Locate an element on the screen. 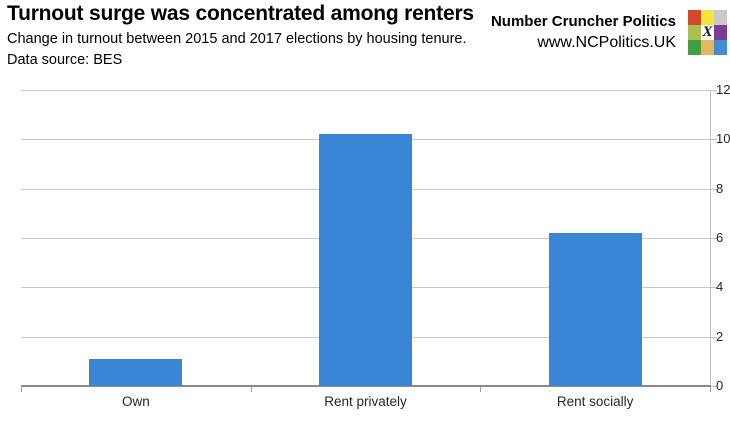 This screenshot has height=430, width=730. brand-logo-icon: X is located at coordinates (707, 32).